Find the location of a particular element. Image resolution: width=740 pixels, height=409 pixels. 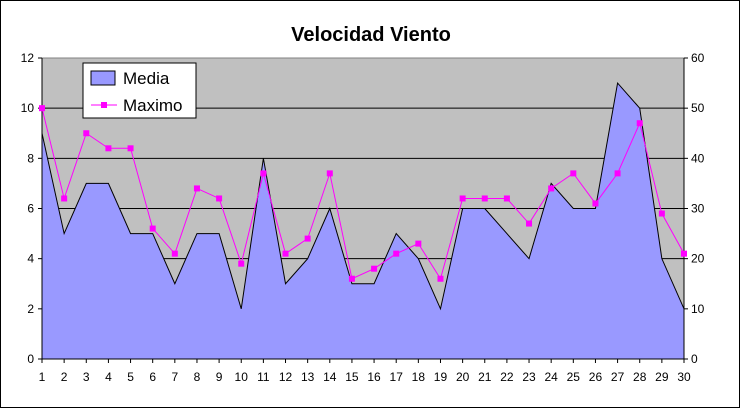

x-tick-label: 10 is located at coordinates (242, 377).